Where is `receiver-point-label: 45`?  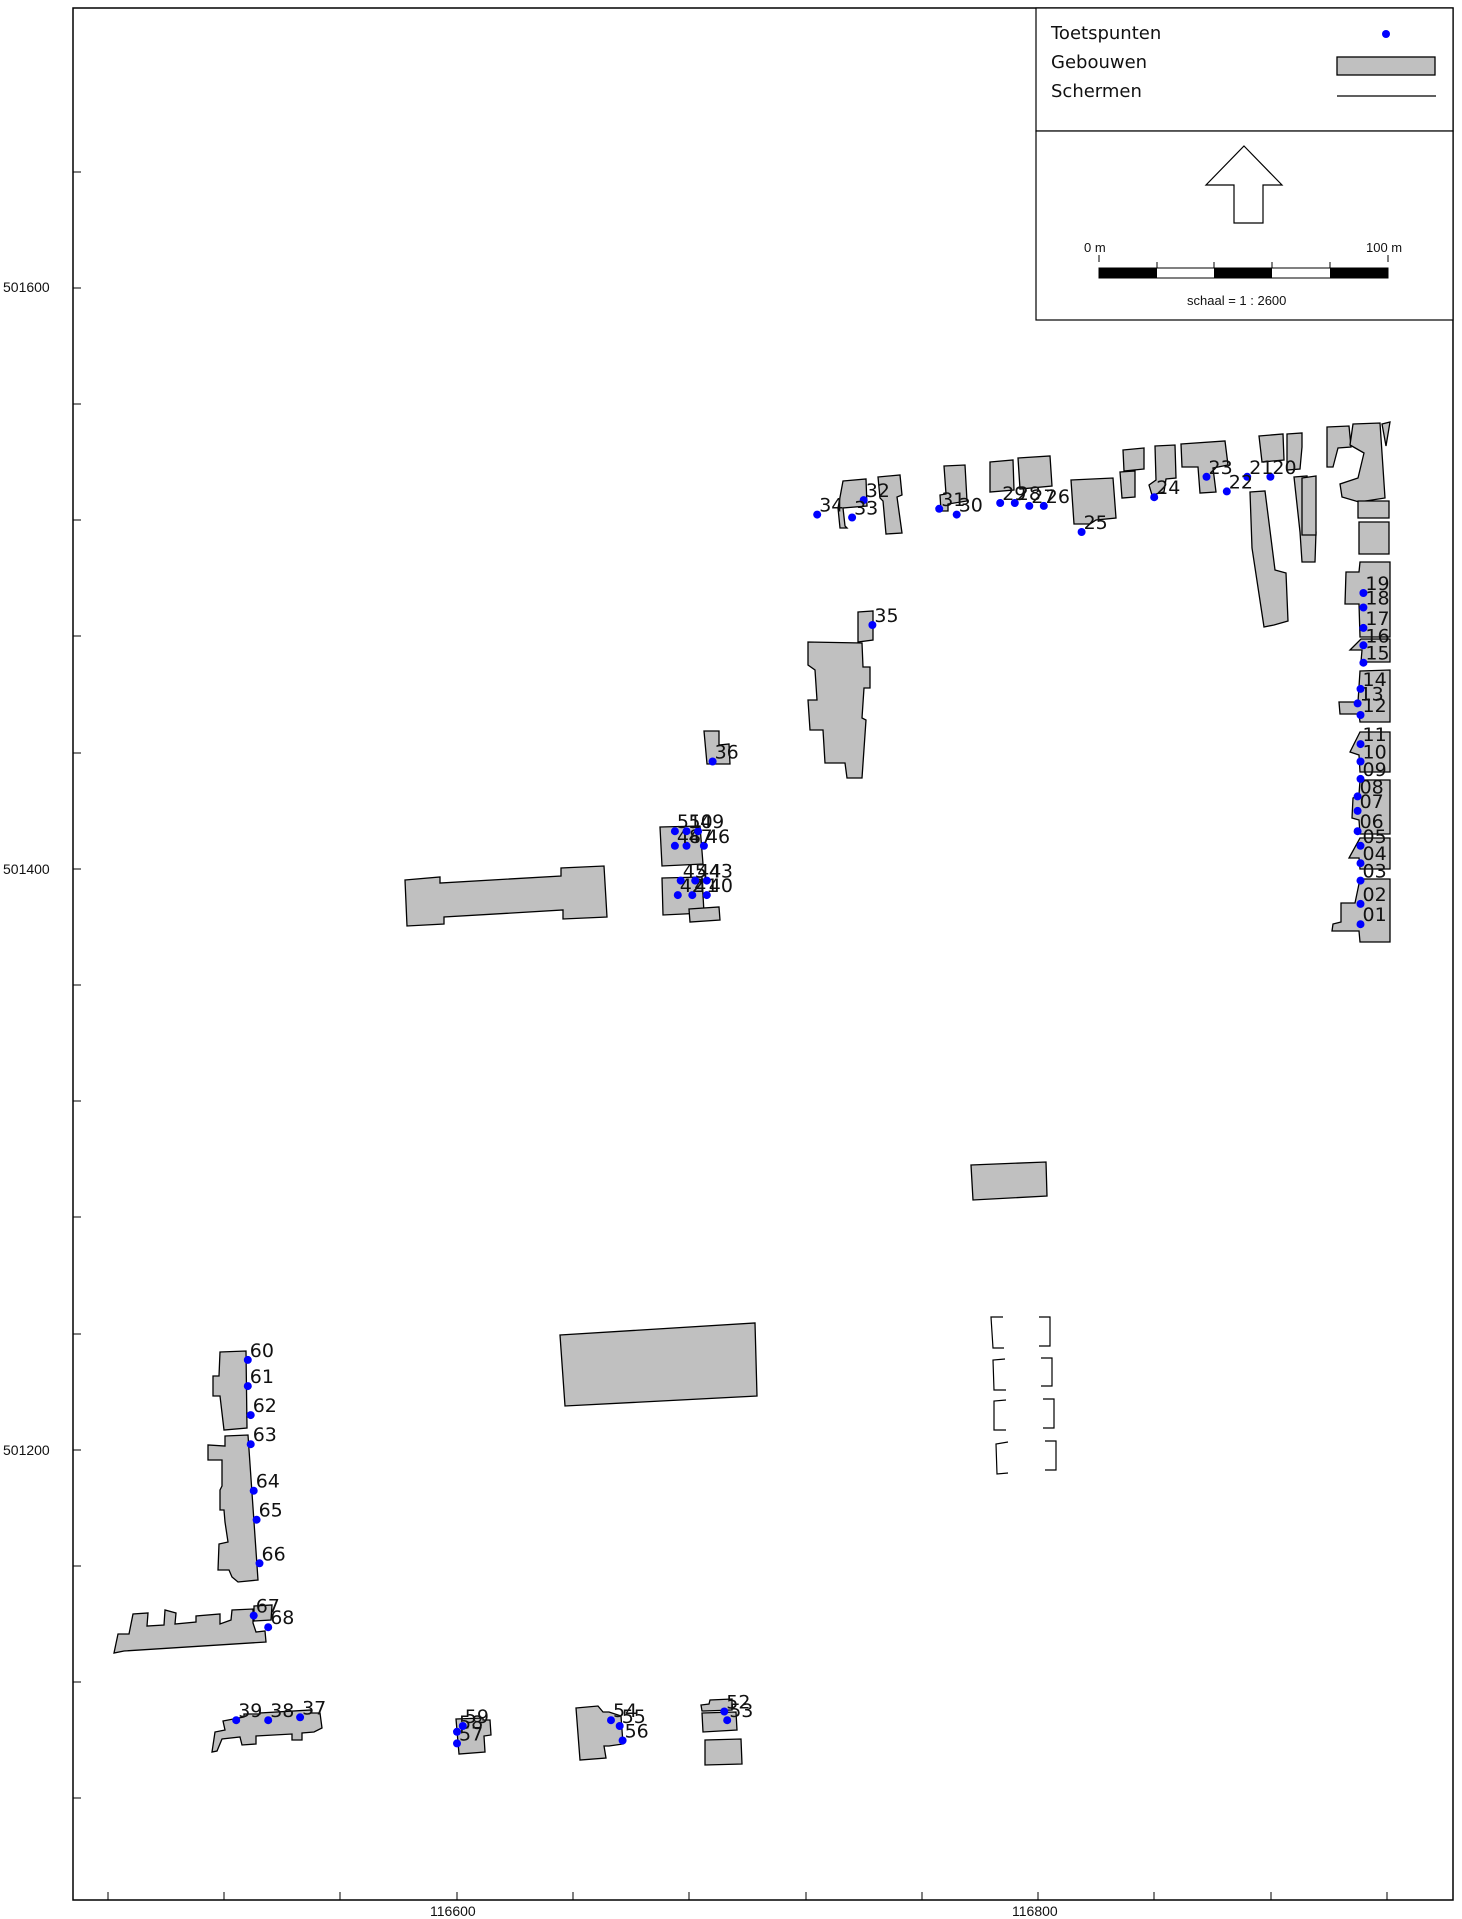
receiver-point-label: 45 is located at coordinates (695, 872).